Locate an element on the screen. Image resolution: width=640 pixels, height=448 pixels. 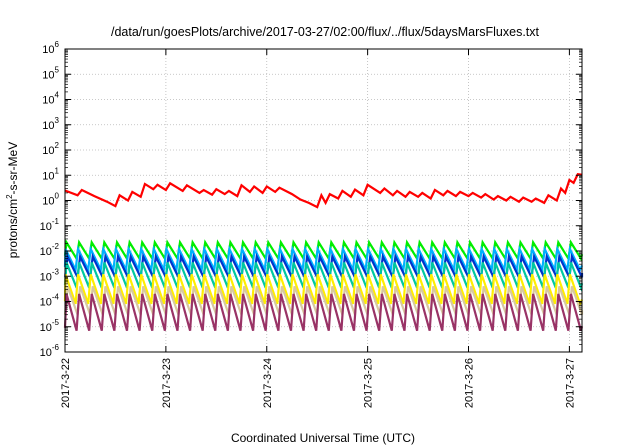
y-tick-label: 10⁻⁴ is located at coordinates (50, 301).